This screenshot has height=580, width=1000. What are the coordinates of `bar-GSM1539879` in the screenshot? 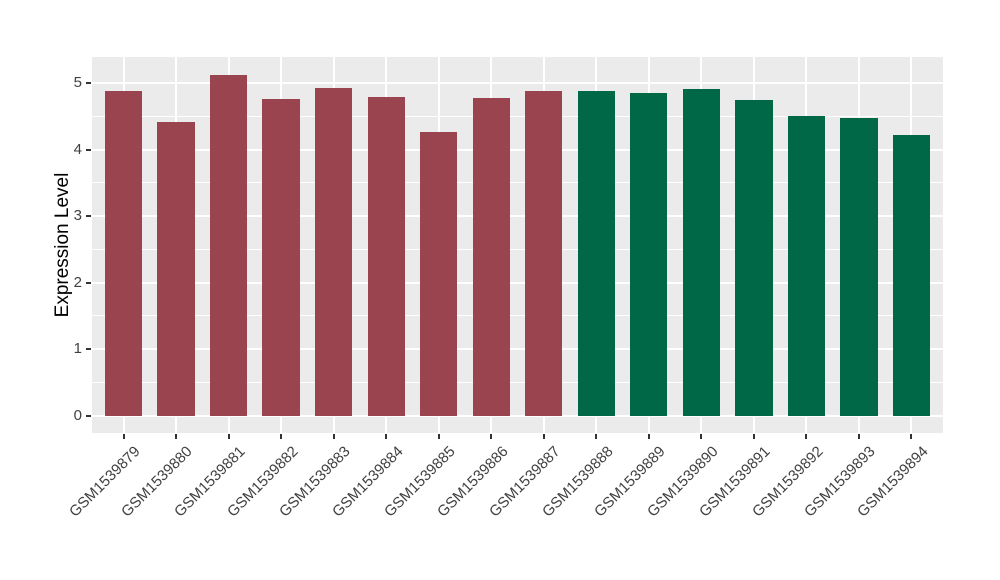 It's located at (123, 253).